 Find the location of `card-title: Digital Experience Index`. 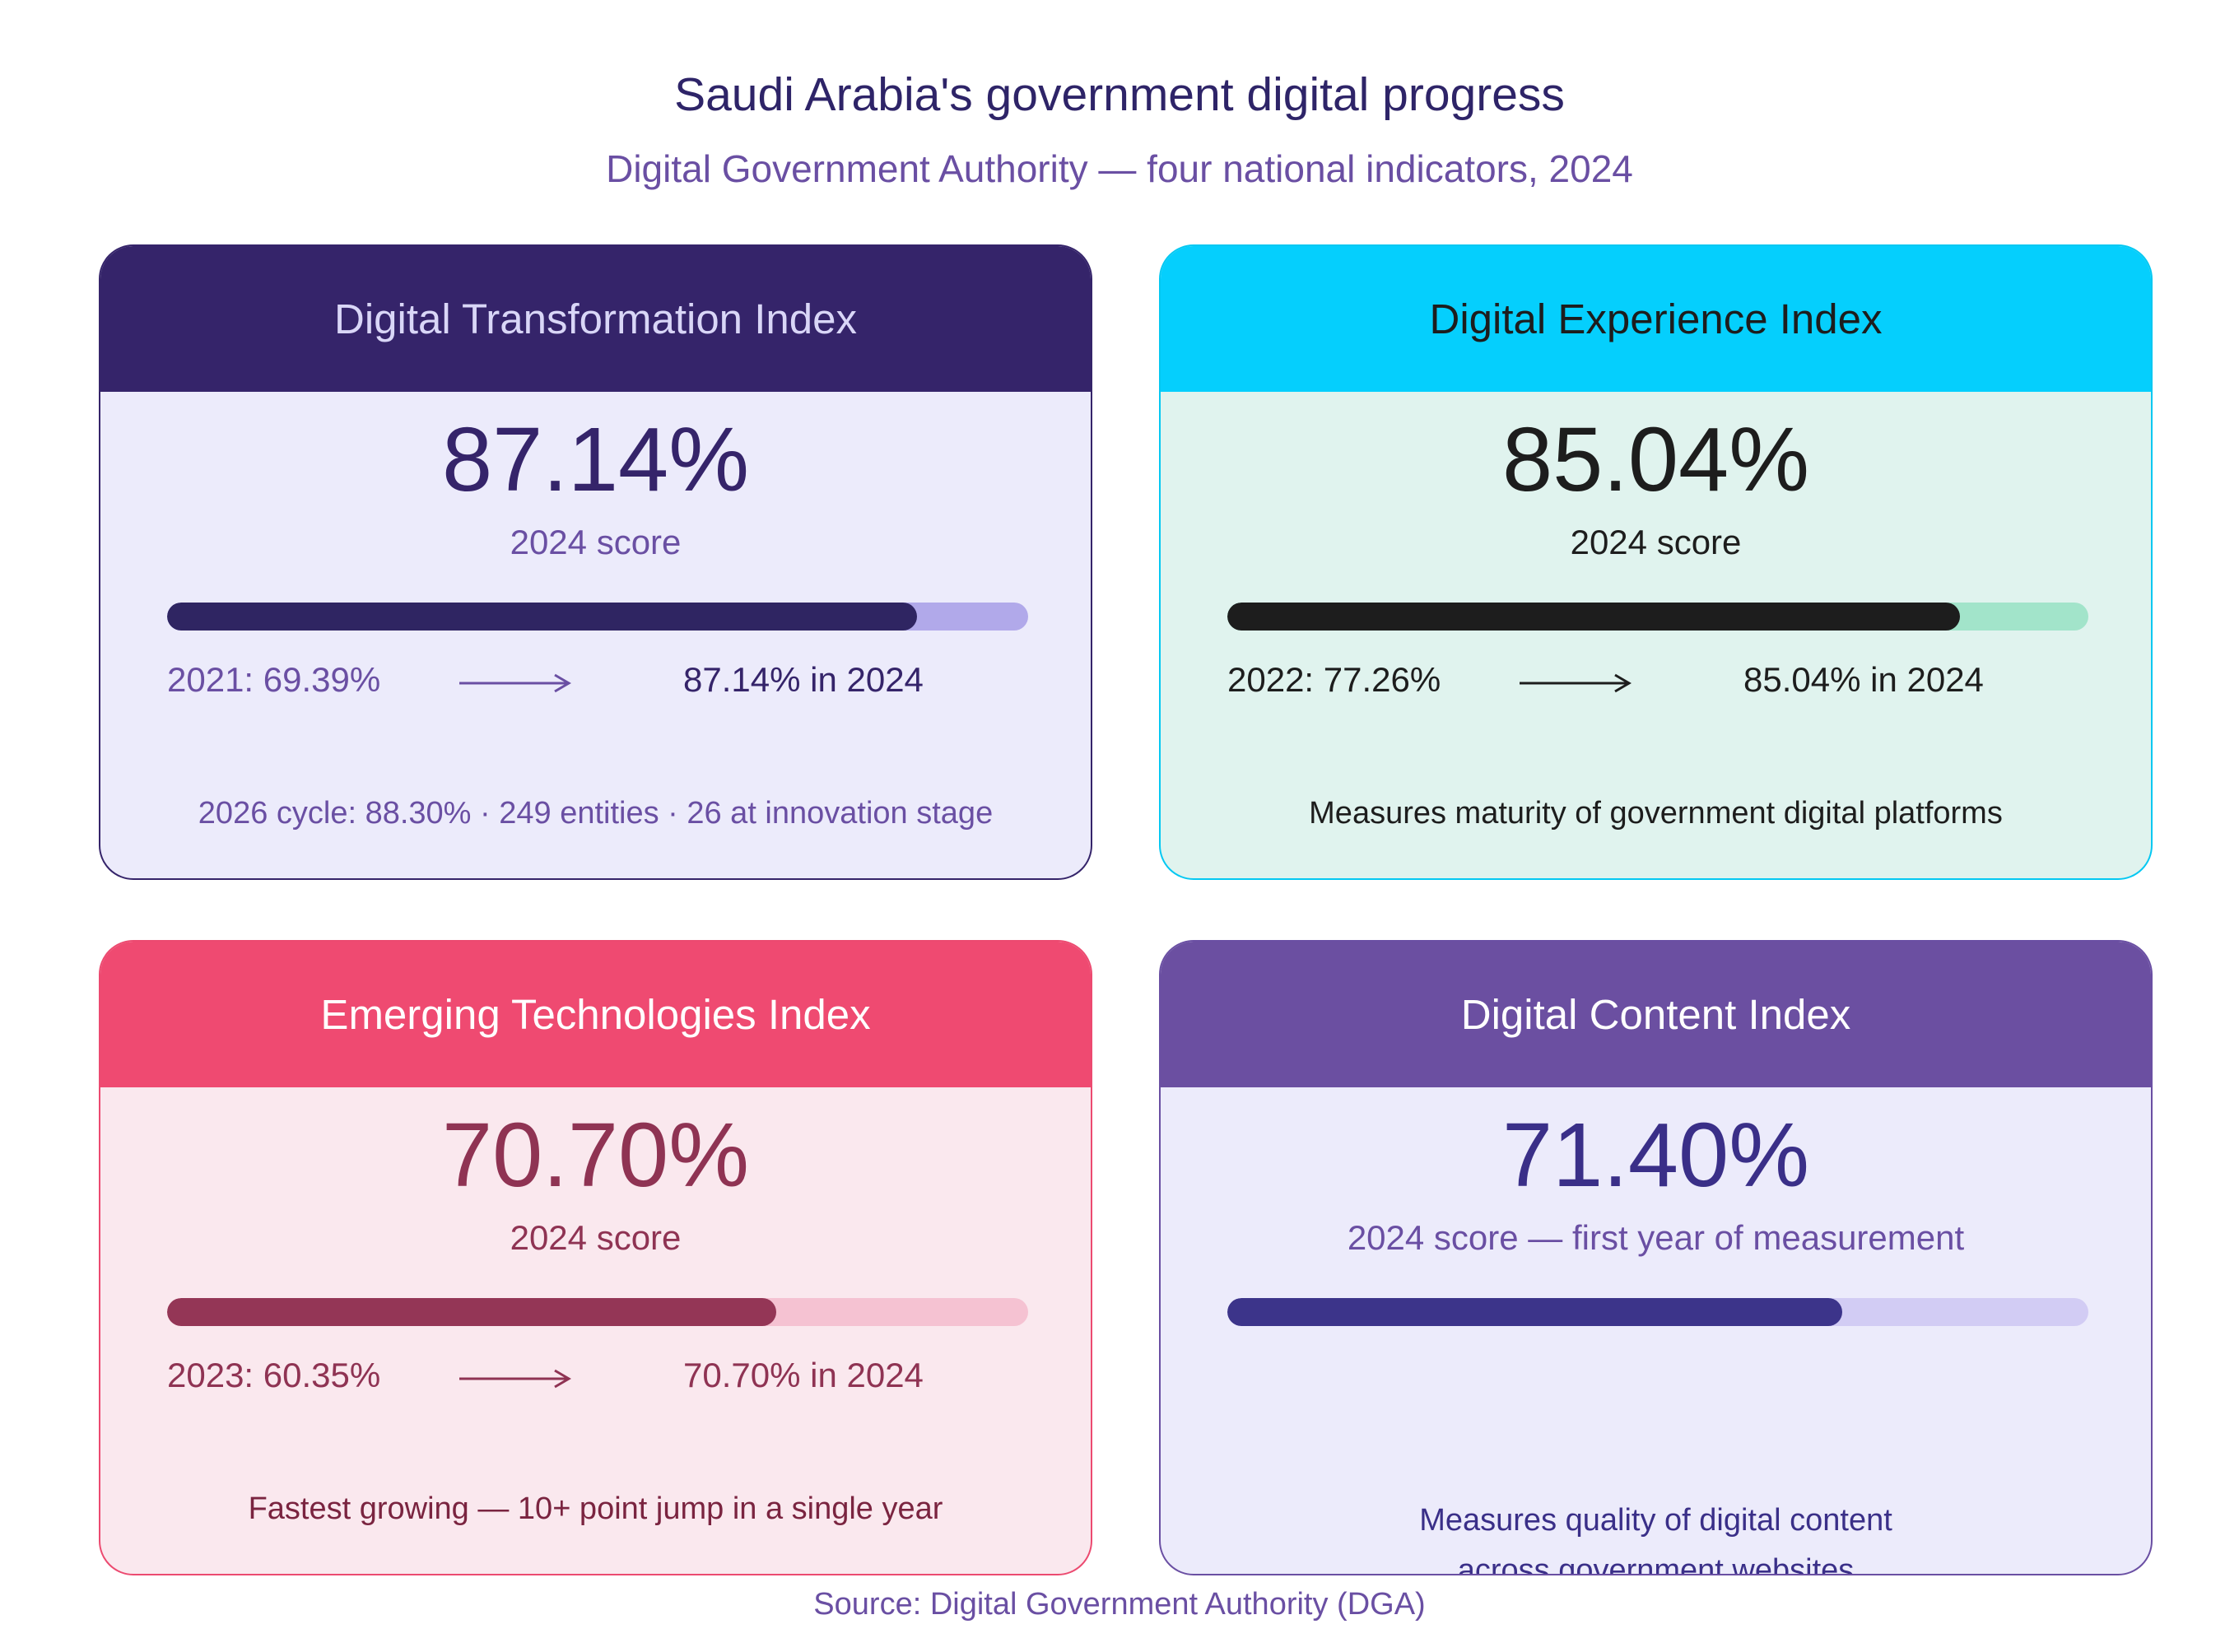

card-title: Digital Experience Index is located at coordinates (1656, 319).